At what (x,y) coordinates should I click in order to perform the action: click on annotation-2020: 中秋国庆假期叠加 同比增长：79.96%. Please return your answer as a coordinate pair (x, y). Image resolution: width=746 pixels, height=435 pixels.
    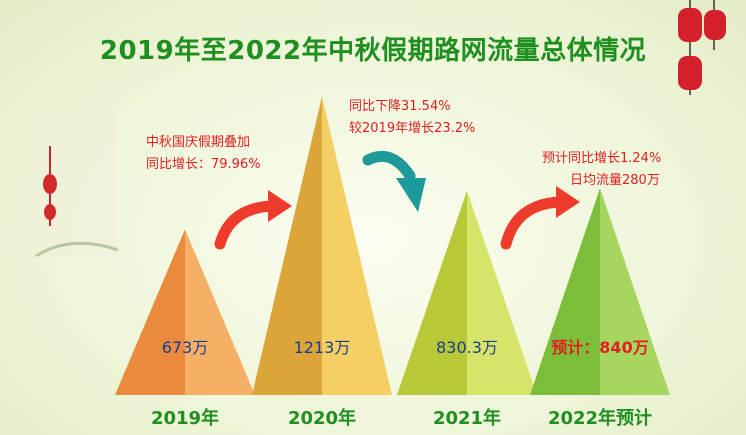
    Looking at the image, I should click on (203, 154).